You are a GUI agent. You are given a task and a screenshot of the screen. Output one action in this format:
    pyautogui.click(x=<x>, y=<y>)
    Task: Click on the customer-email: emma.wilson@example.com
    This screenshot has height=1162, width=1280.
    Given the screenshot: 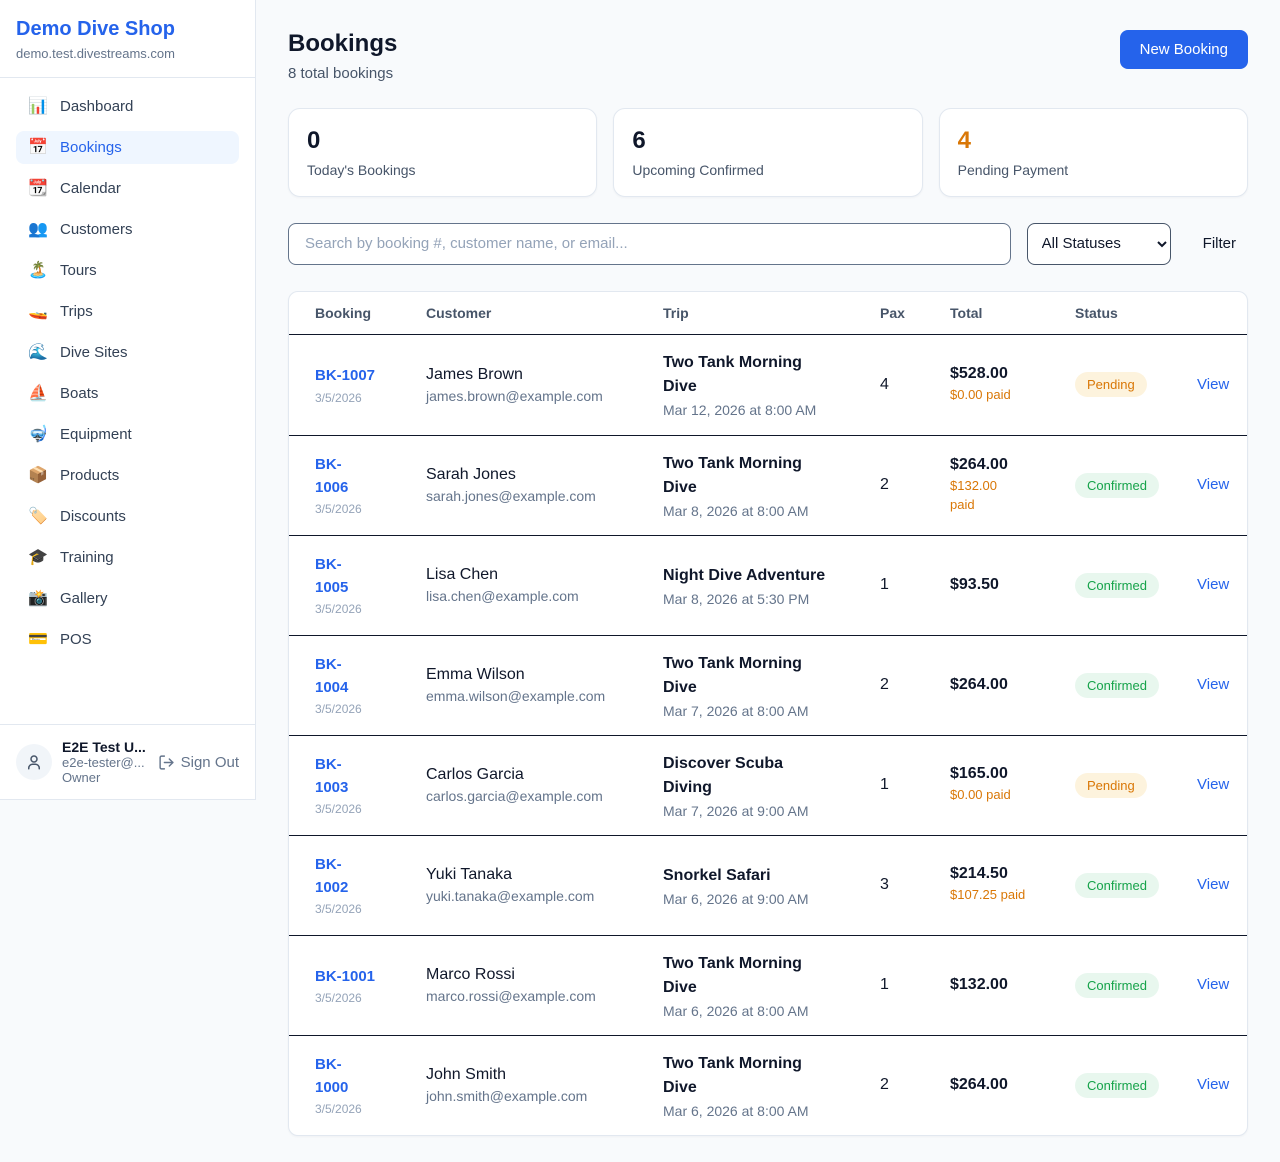 What is the action you would take?
    pyautogui.click(x=516, y=696)
    